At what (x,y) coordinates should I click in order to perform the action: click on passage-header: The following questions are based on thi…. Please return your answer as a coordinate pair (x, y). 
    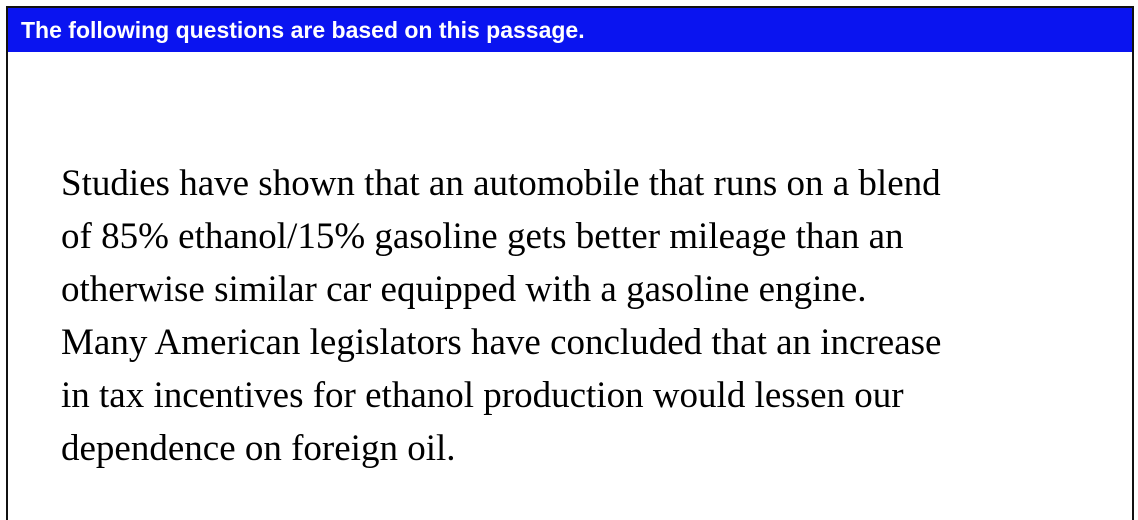
    Looking at the image, I should click on (570, 30).